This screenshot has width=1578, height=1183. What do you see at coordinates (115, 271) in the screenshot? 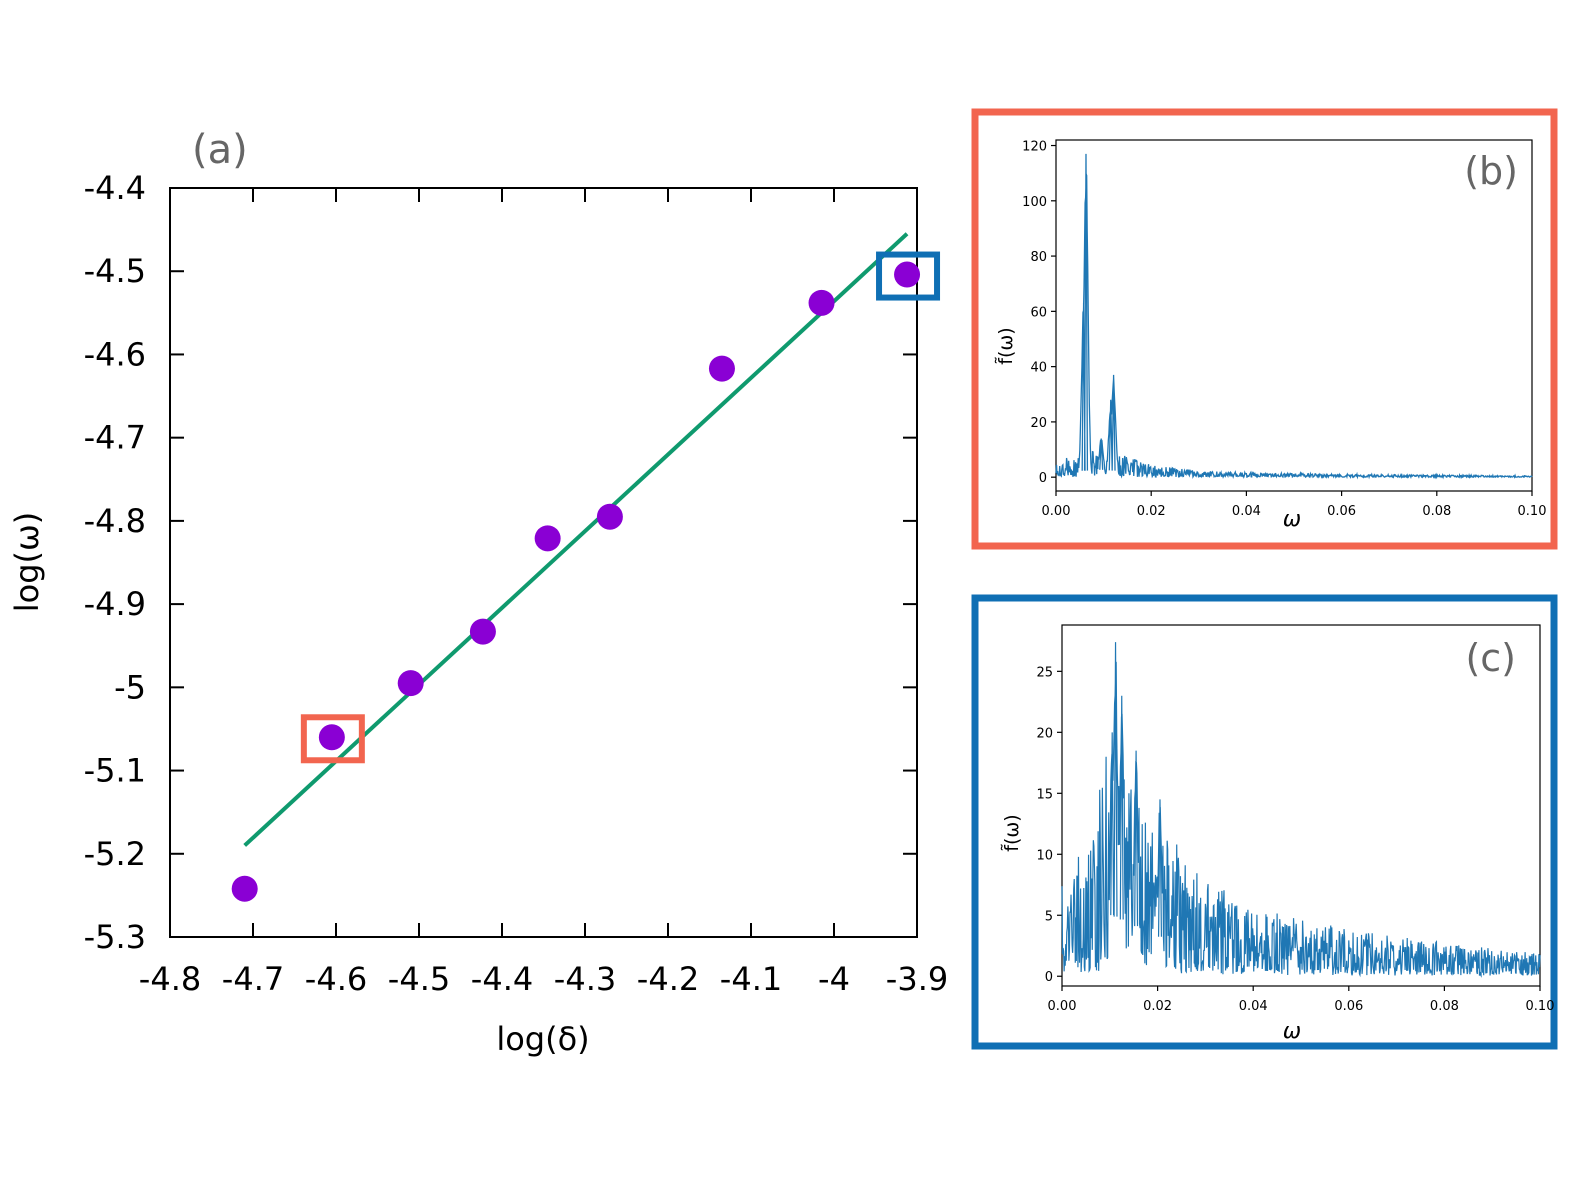
I see `y-tick-label: -4.5` at bounding box center [115, 271].